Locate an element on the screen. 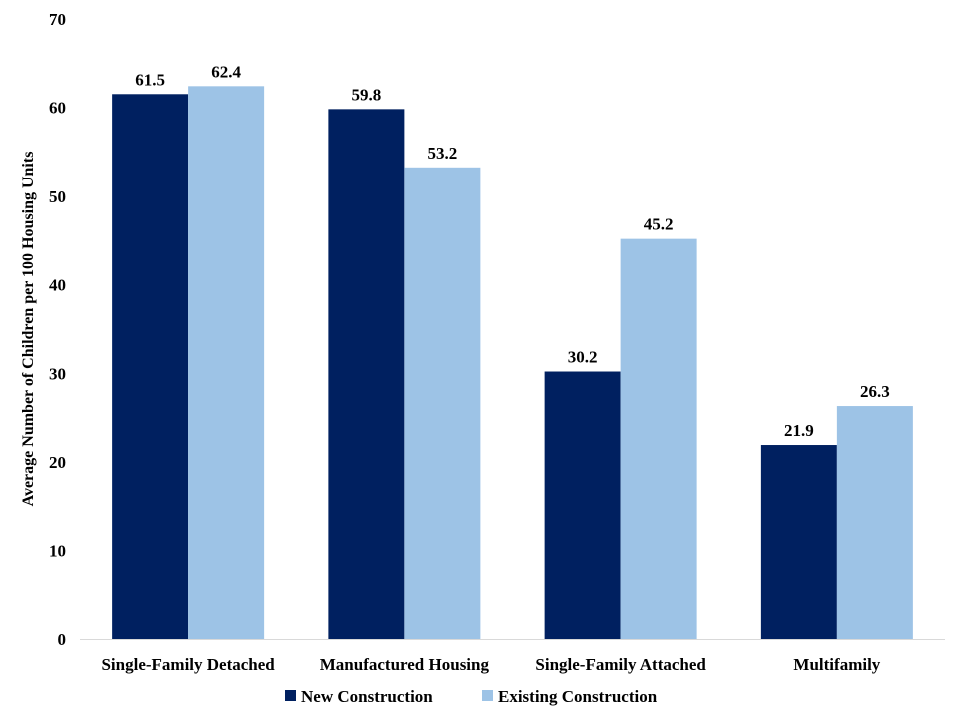 The image size is (960, 720). x-category-label: Single-Family Attached is located at coordinates (620, 664).